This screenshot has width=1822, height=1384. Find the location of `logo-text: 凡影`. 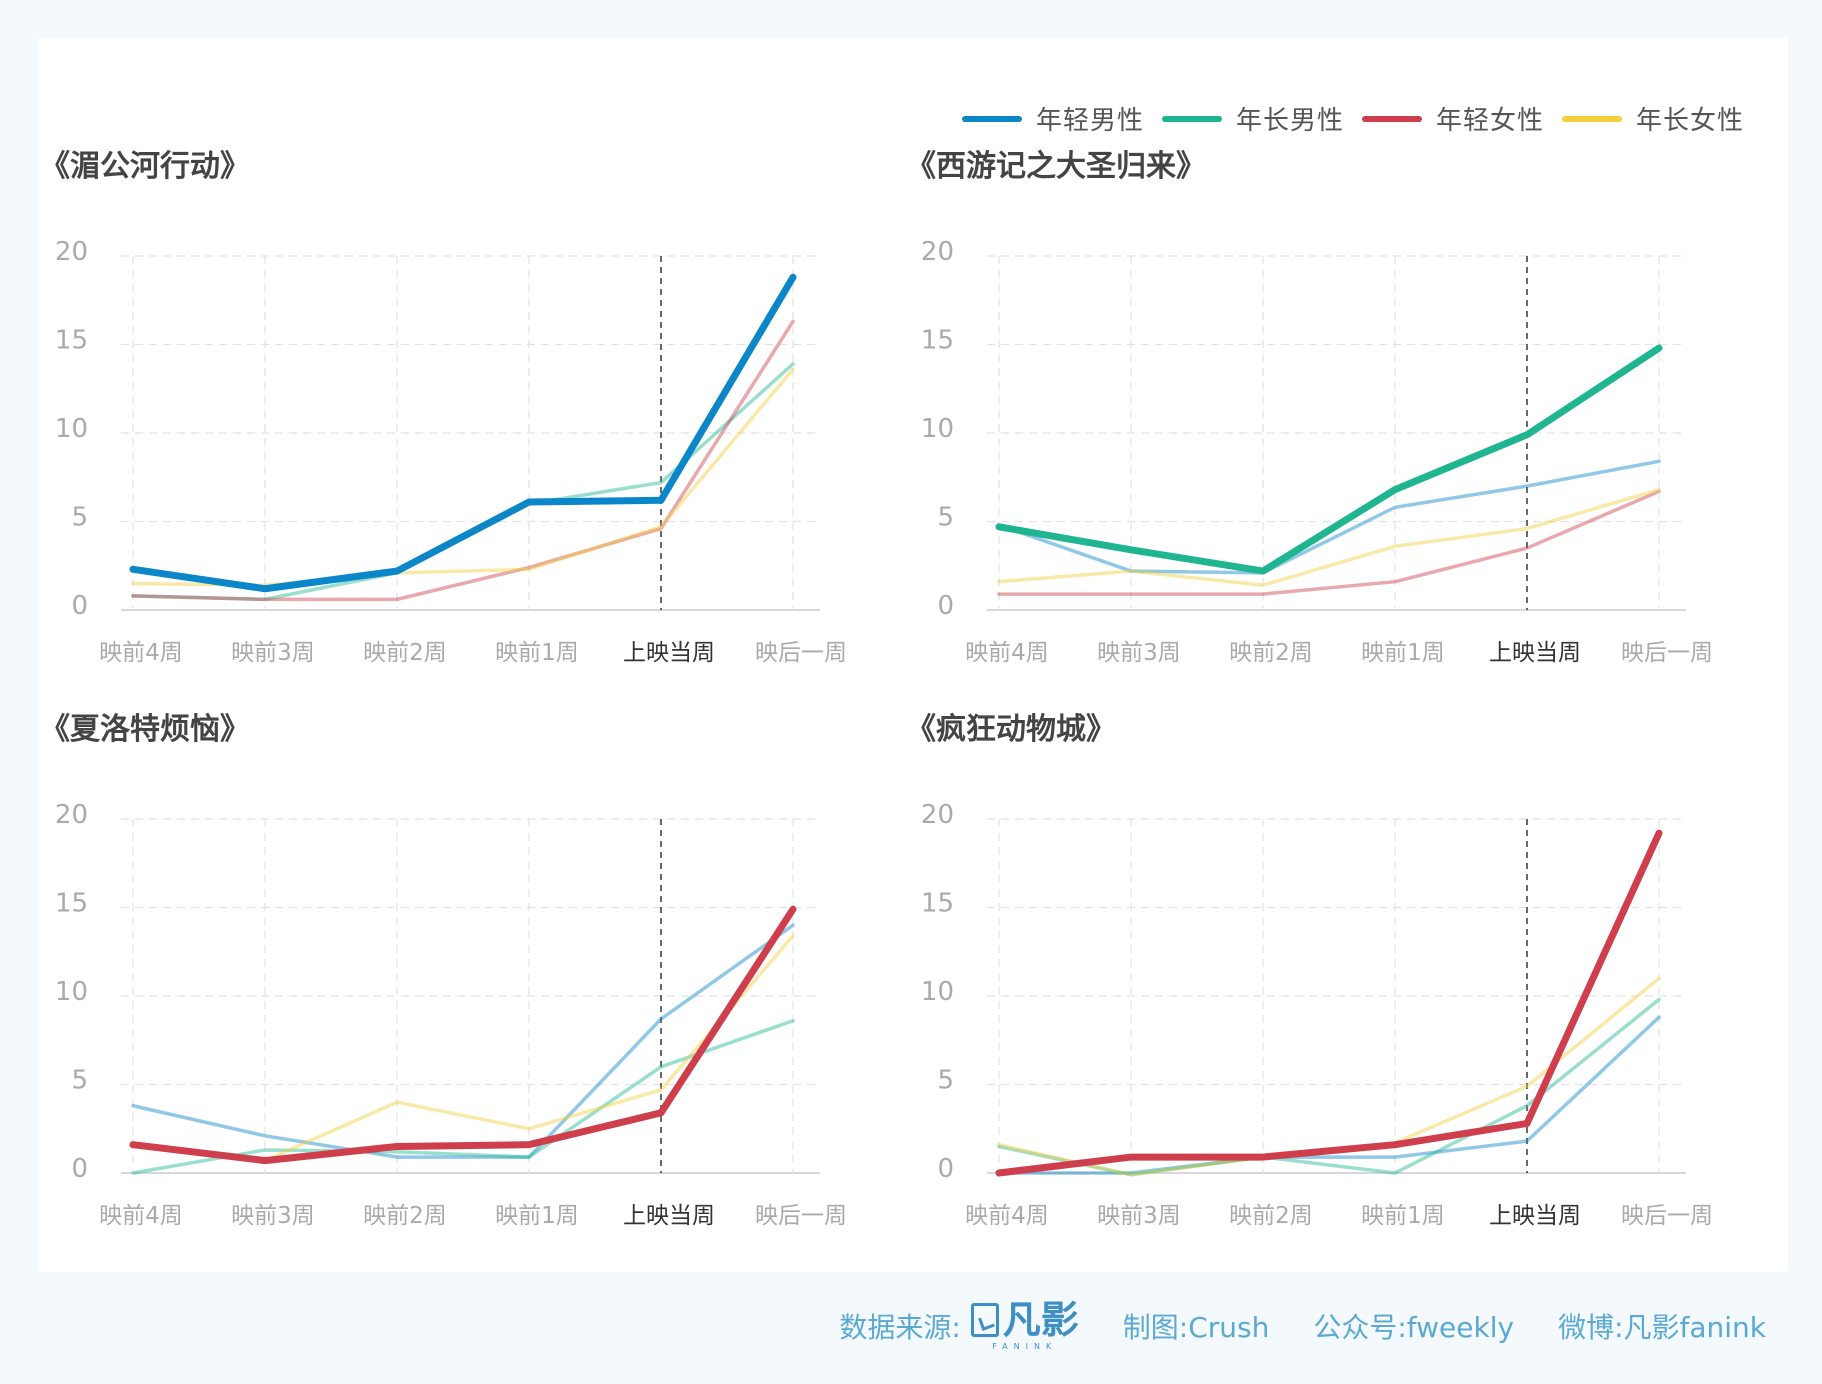

logo-text: 凡影 is located at coordinates (1040, 1320).